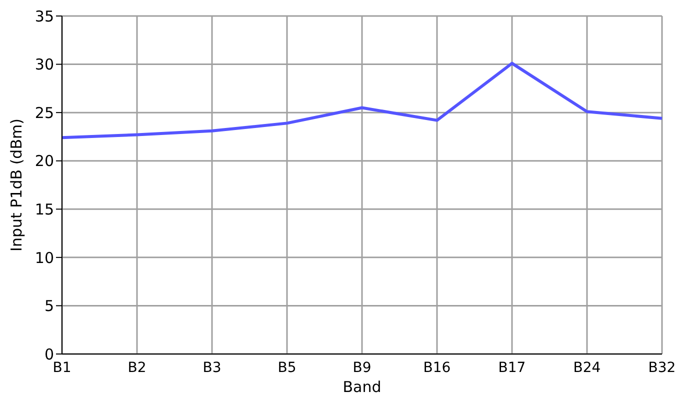 This screenshot has width=696, height=412. What do you see at coordinates (137, 368) in the screenshot?
I see `x-tick-label: B2` at bounding box center [137, 368].